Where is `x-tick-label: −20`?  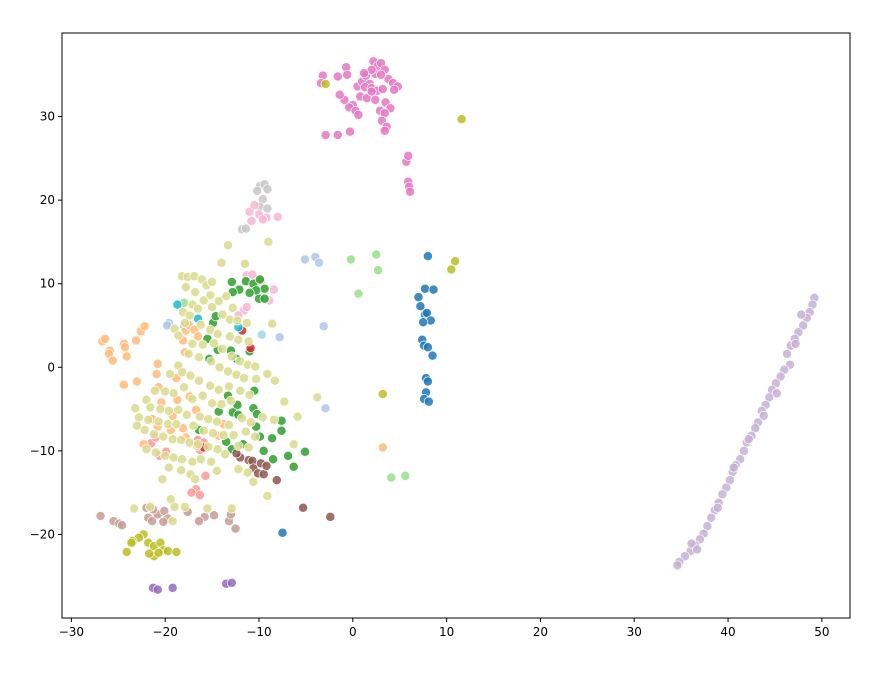
x-tick-label: −20 is located at coordinates (165, 632).